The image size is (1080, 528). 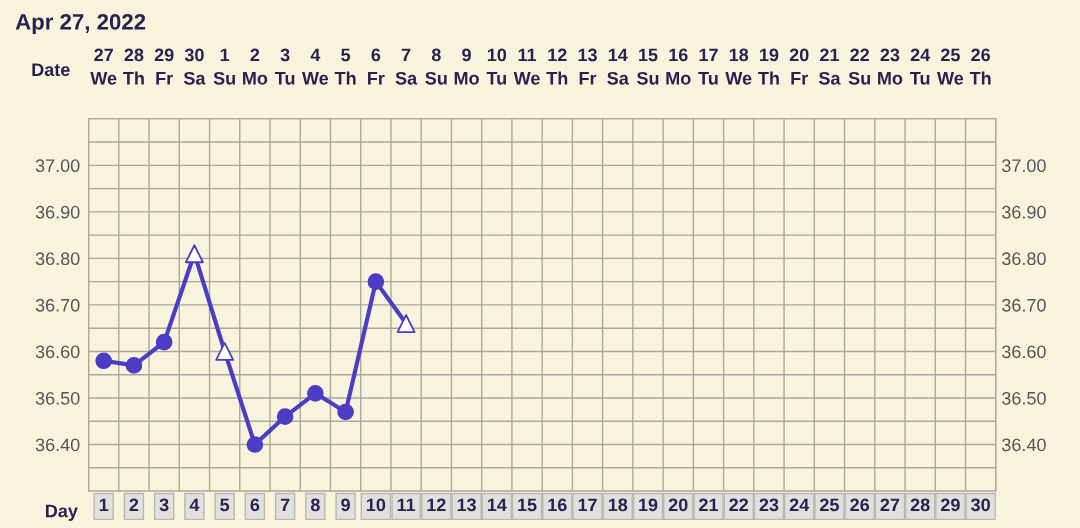 What do you see at coordinates (587, 66) in the screenshot?
I see `text: 13 Fr` at bounding box center [587, 66].